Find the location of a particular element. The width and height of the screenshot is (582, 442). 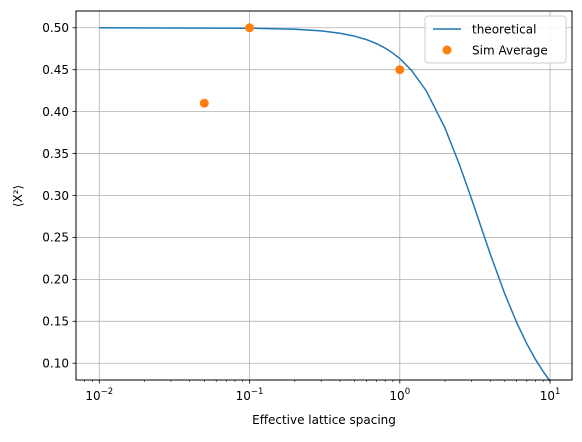

y-tick-label: 0.45 is located at coordinates (55, 70).